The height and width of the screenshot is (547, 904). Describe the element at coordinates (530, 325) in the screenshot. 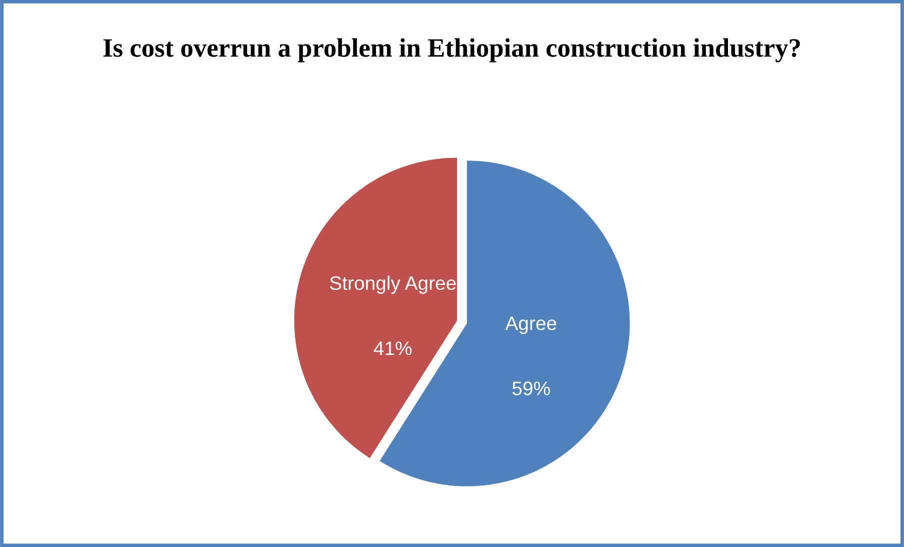

I see `slice-label: Agree` at that location.